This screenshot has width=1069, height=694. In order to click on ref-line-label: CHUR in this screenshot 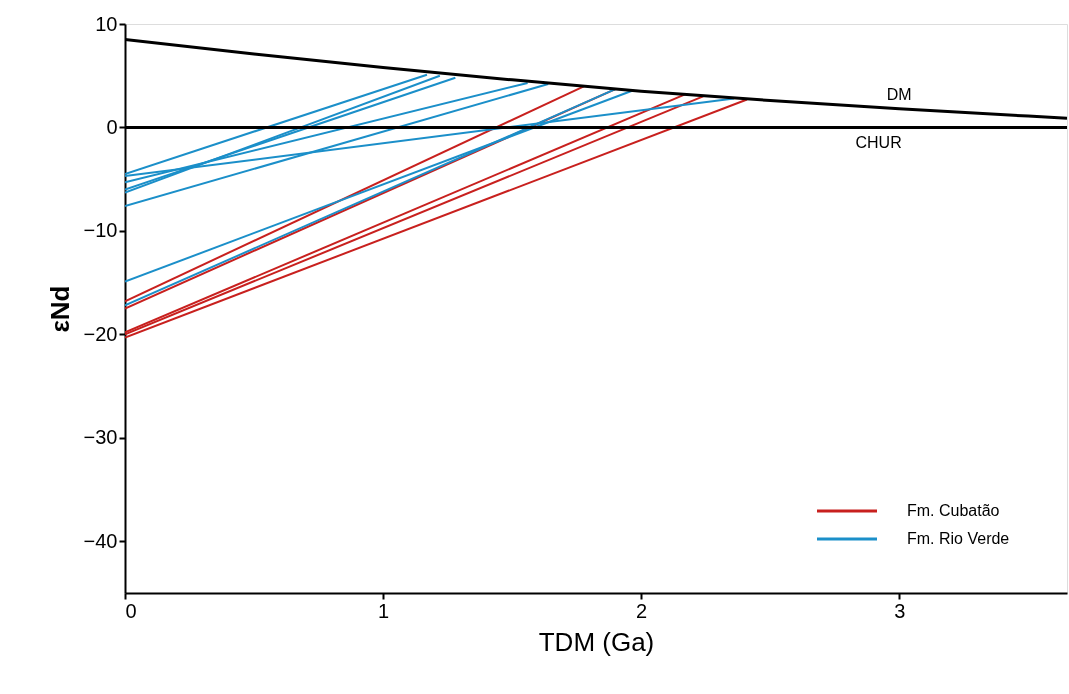, I will do `click(878, 143)`.